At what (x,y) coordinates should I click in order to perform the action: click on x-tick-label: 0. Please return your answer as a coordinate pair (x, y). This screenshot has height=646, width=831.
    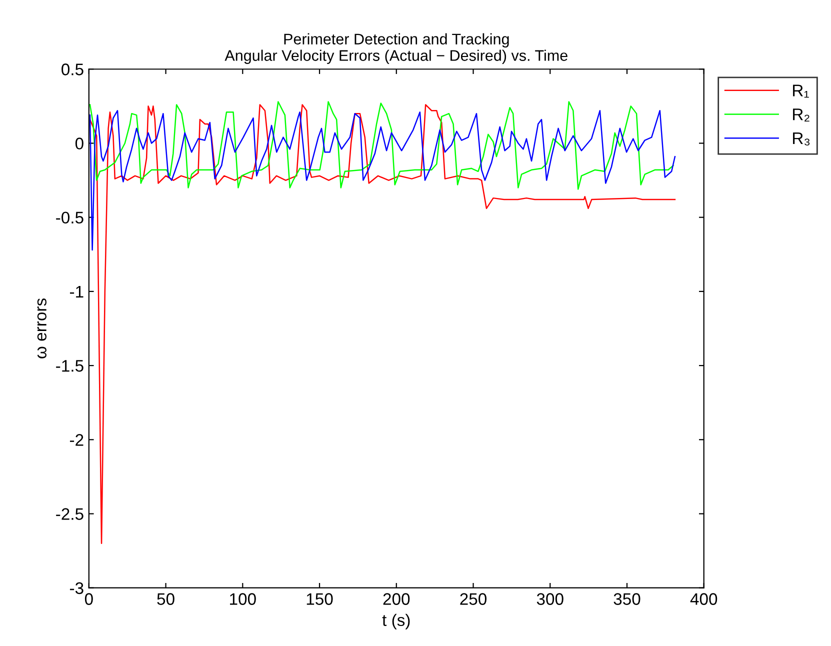
    Looking at the image, I should click on (88, 599).